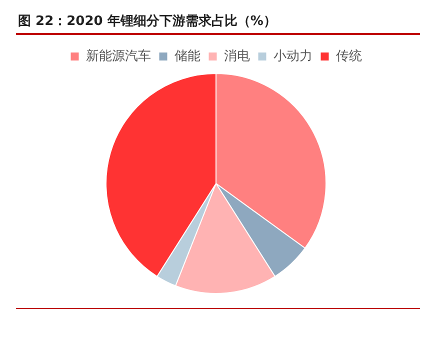 The width and height of the screenshot is (432, 338). What do you see at coordinates (147, 21) in the screenshot?
I see `chart-title: 图 22：2020 年锂细分下游需求占比（%）` at bounding box center [147, 21].